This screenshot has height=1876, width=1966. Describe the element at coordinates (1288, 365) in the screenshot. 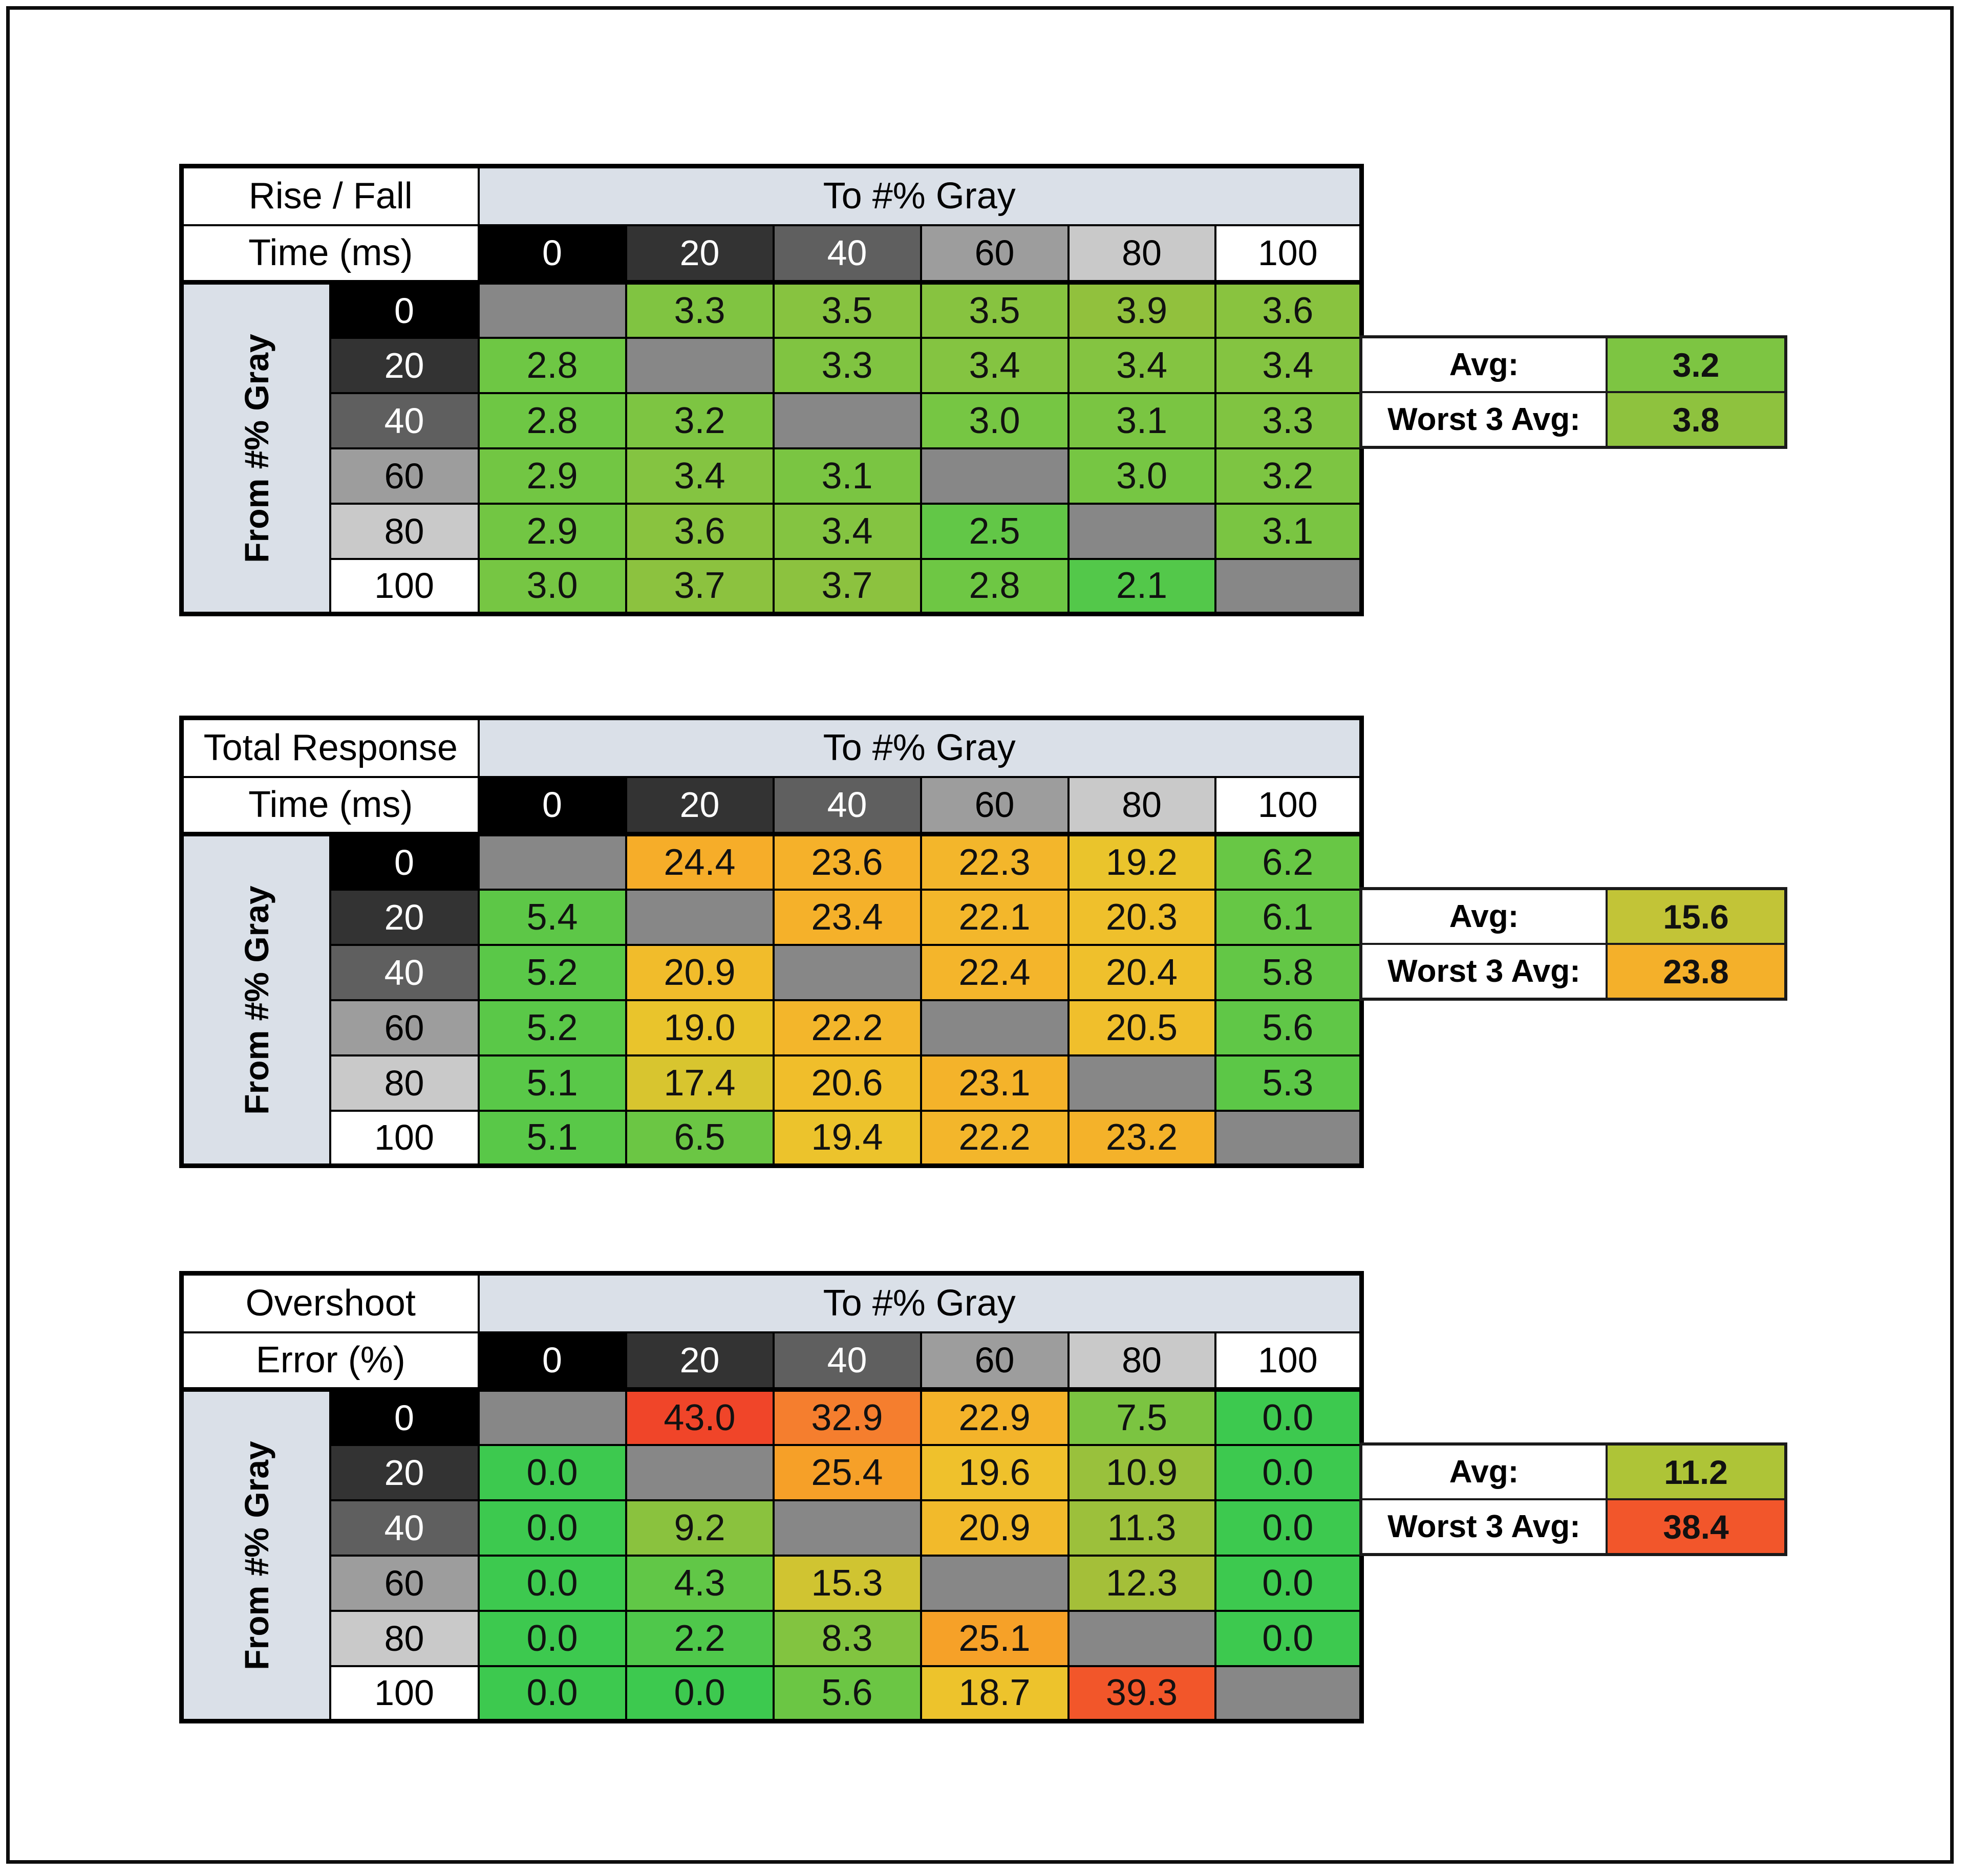

I see `cell-from20-to100: 3.4` at that location.